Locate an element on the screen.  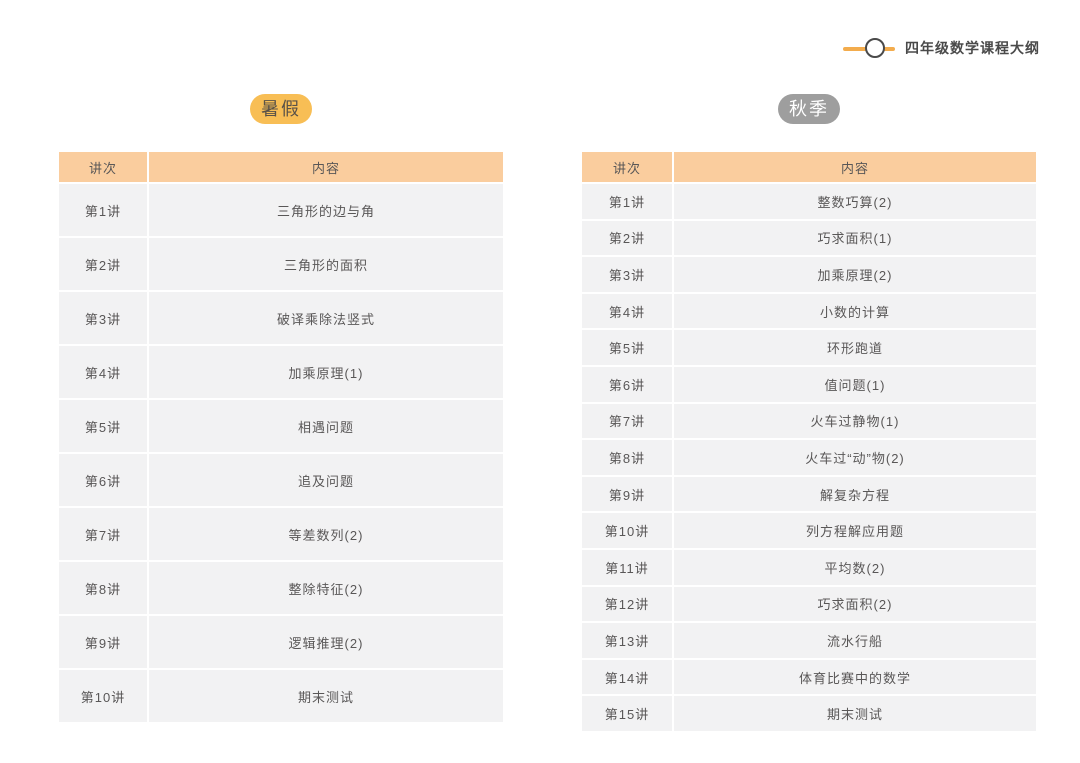
table-row: 第12讲 巧求面积(2) is located at coordinates (809, 604).